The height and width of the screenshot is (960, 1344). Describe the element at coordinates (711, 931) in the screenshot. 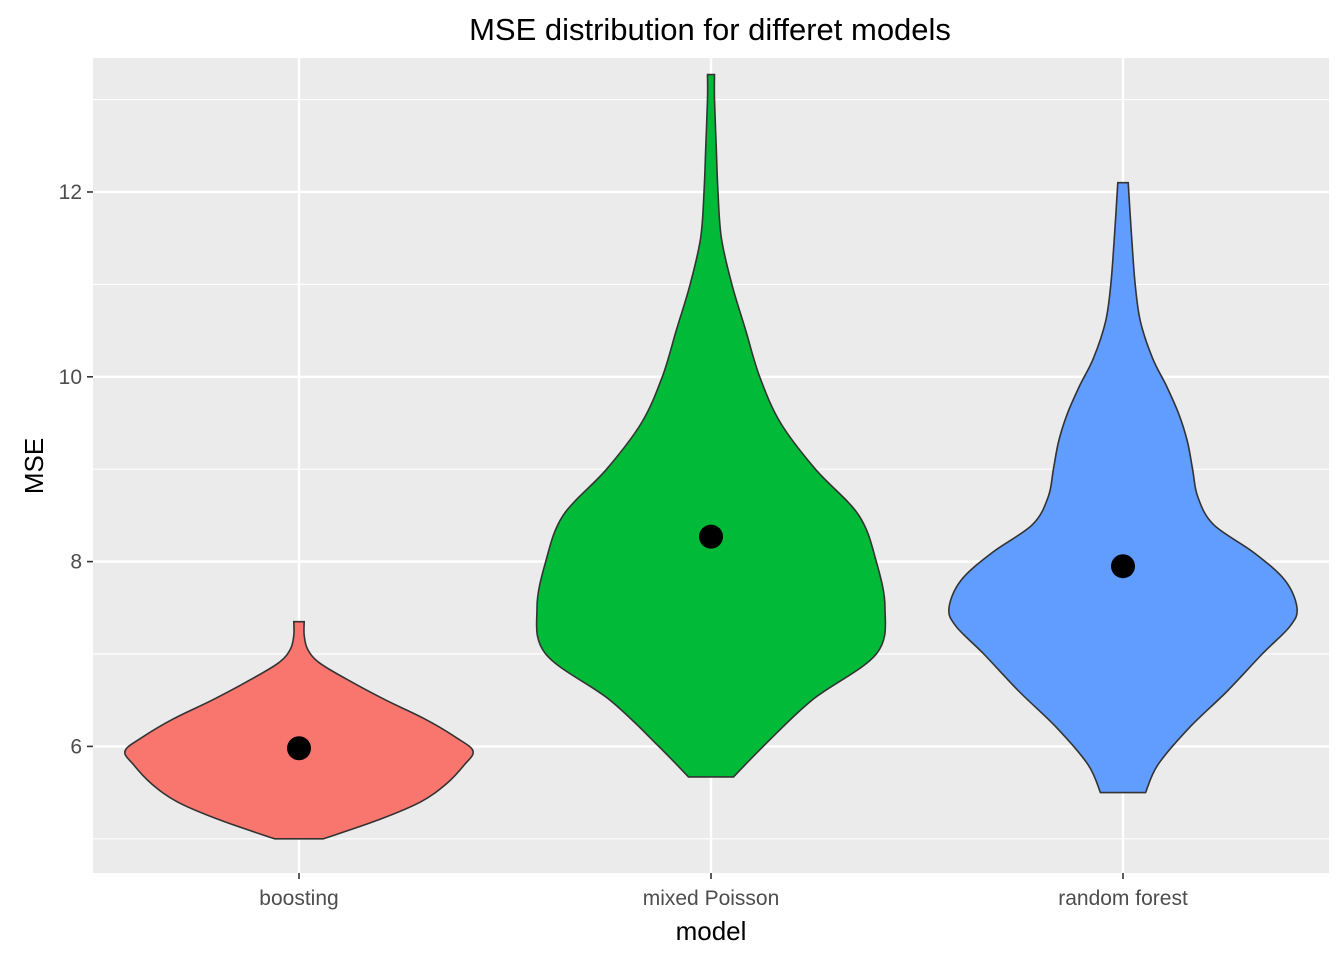

I see `x-axis-title: model` at that location.